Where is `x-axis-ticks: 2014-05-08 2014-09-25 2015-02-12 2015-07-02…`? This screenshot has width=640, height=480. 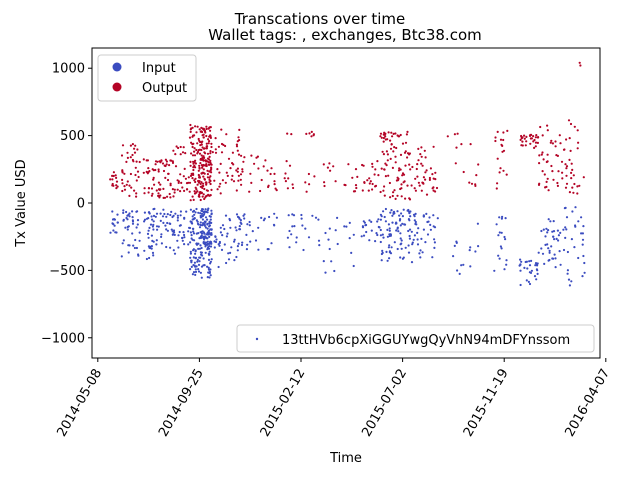 x-axis-ticks: 2014-05-08 2014-09-25 2015-02-12 2015-07-02… is located at coordinates (333, 398).